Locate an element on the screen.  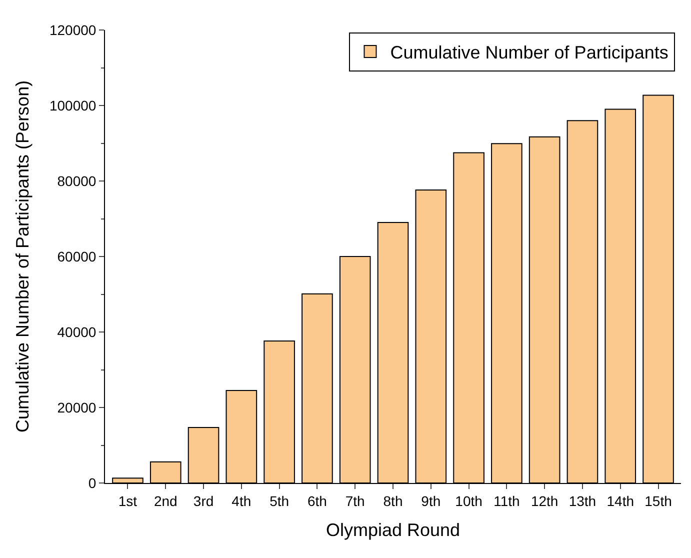
y-tick-label: 0 is located at coordinates (92, 482).